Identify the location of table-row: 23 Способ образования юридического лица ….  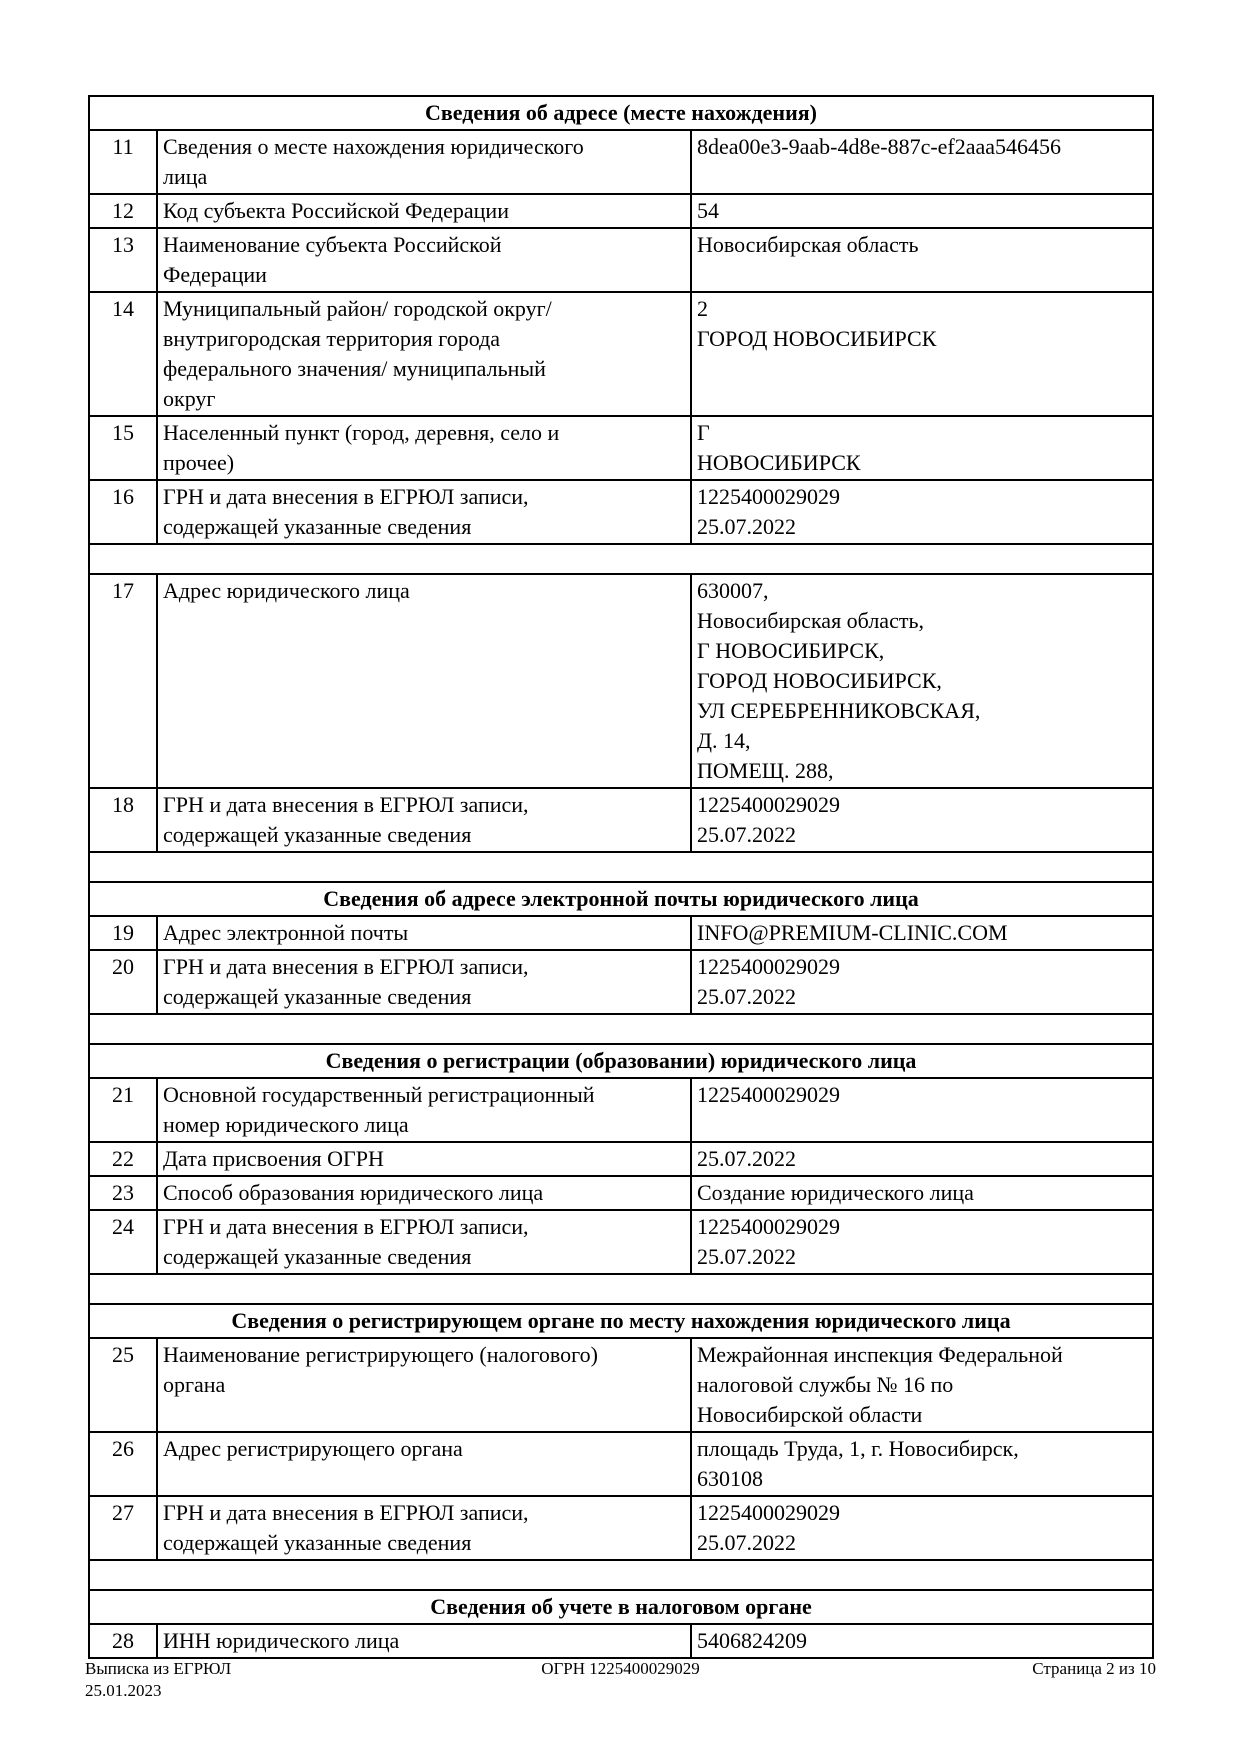
(621, 1193).